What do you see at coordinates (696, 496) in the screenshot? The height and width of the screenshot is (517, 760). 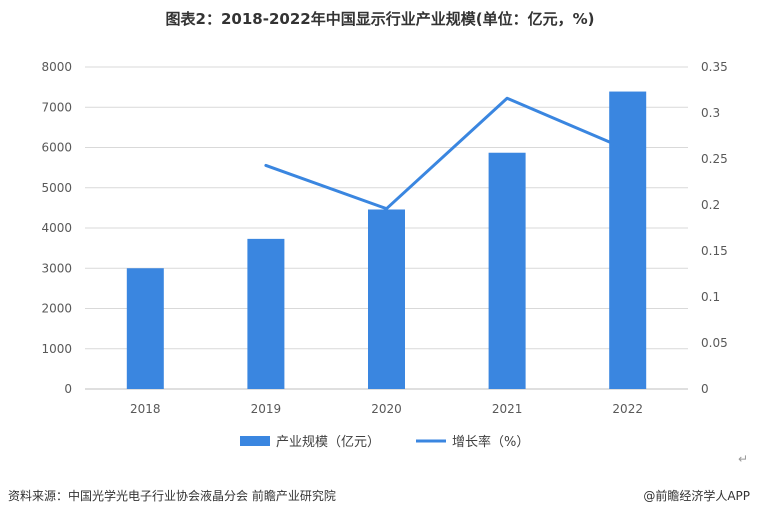 I see `copyright-text: @前瞻经济学人APP` at bounding box center [696, 496].